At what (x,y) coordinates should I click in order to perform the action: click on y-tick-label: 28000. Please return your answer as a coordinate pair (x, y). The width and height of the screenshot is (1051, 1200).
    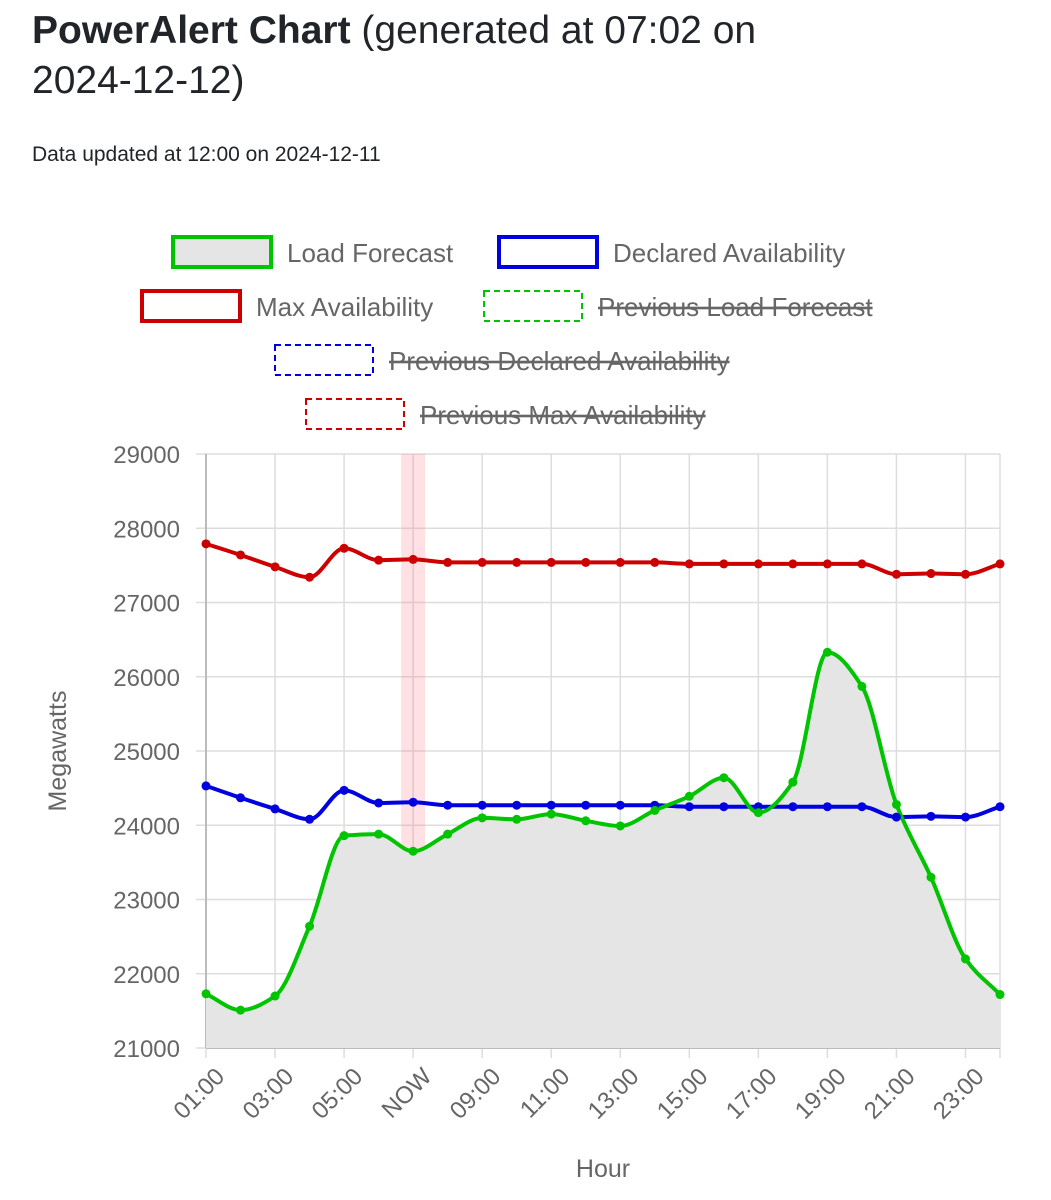
    Looking at the image, I should click on (146, 529).